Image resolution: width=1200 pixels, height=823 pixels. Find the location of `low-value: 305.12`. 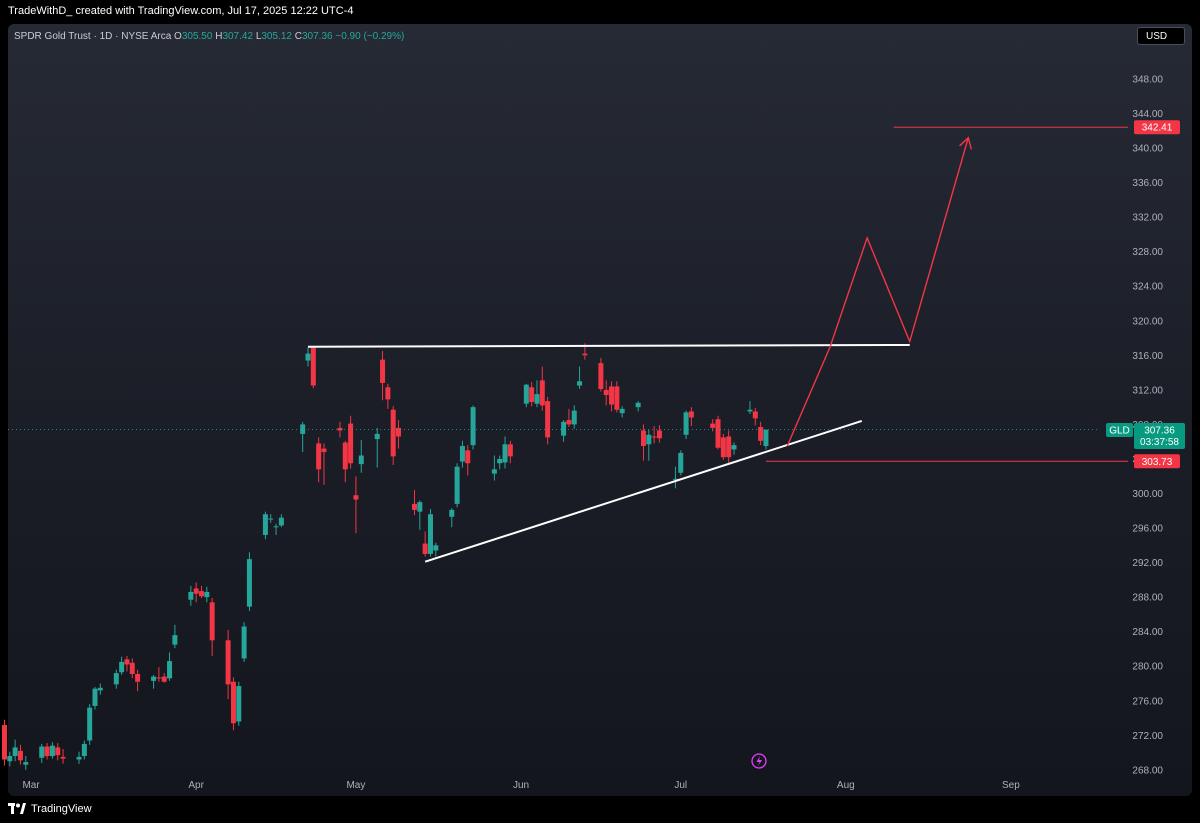

low-value: 305.12 is located at coordinates (276, 36).